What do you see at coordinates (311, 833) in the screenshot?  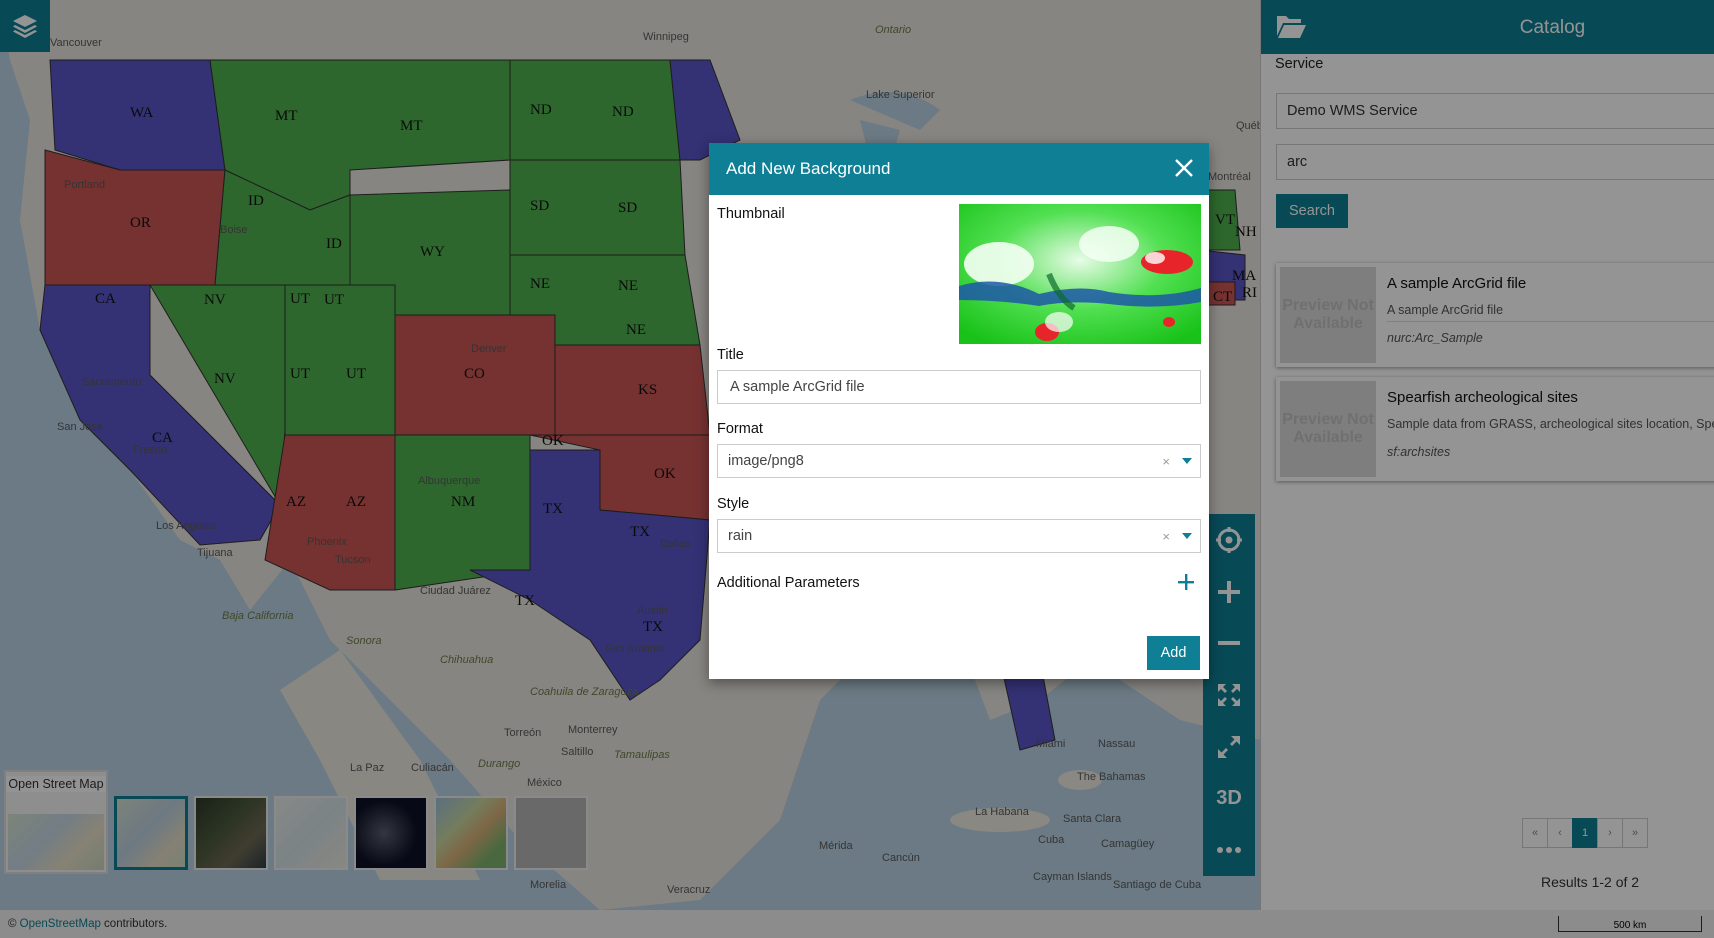 I see `background-thumb-light` at bounding box center [311, 833].